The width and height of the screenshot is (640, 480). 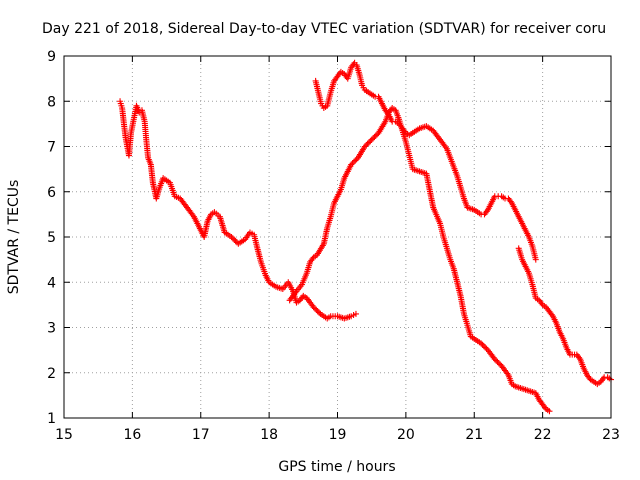 I want to click on y-tick-label: 7, so click(x=51, y=148).